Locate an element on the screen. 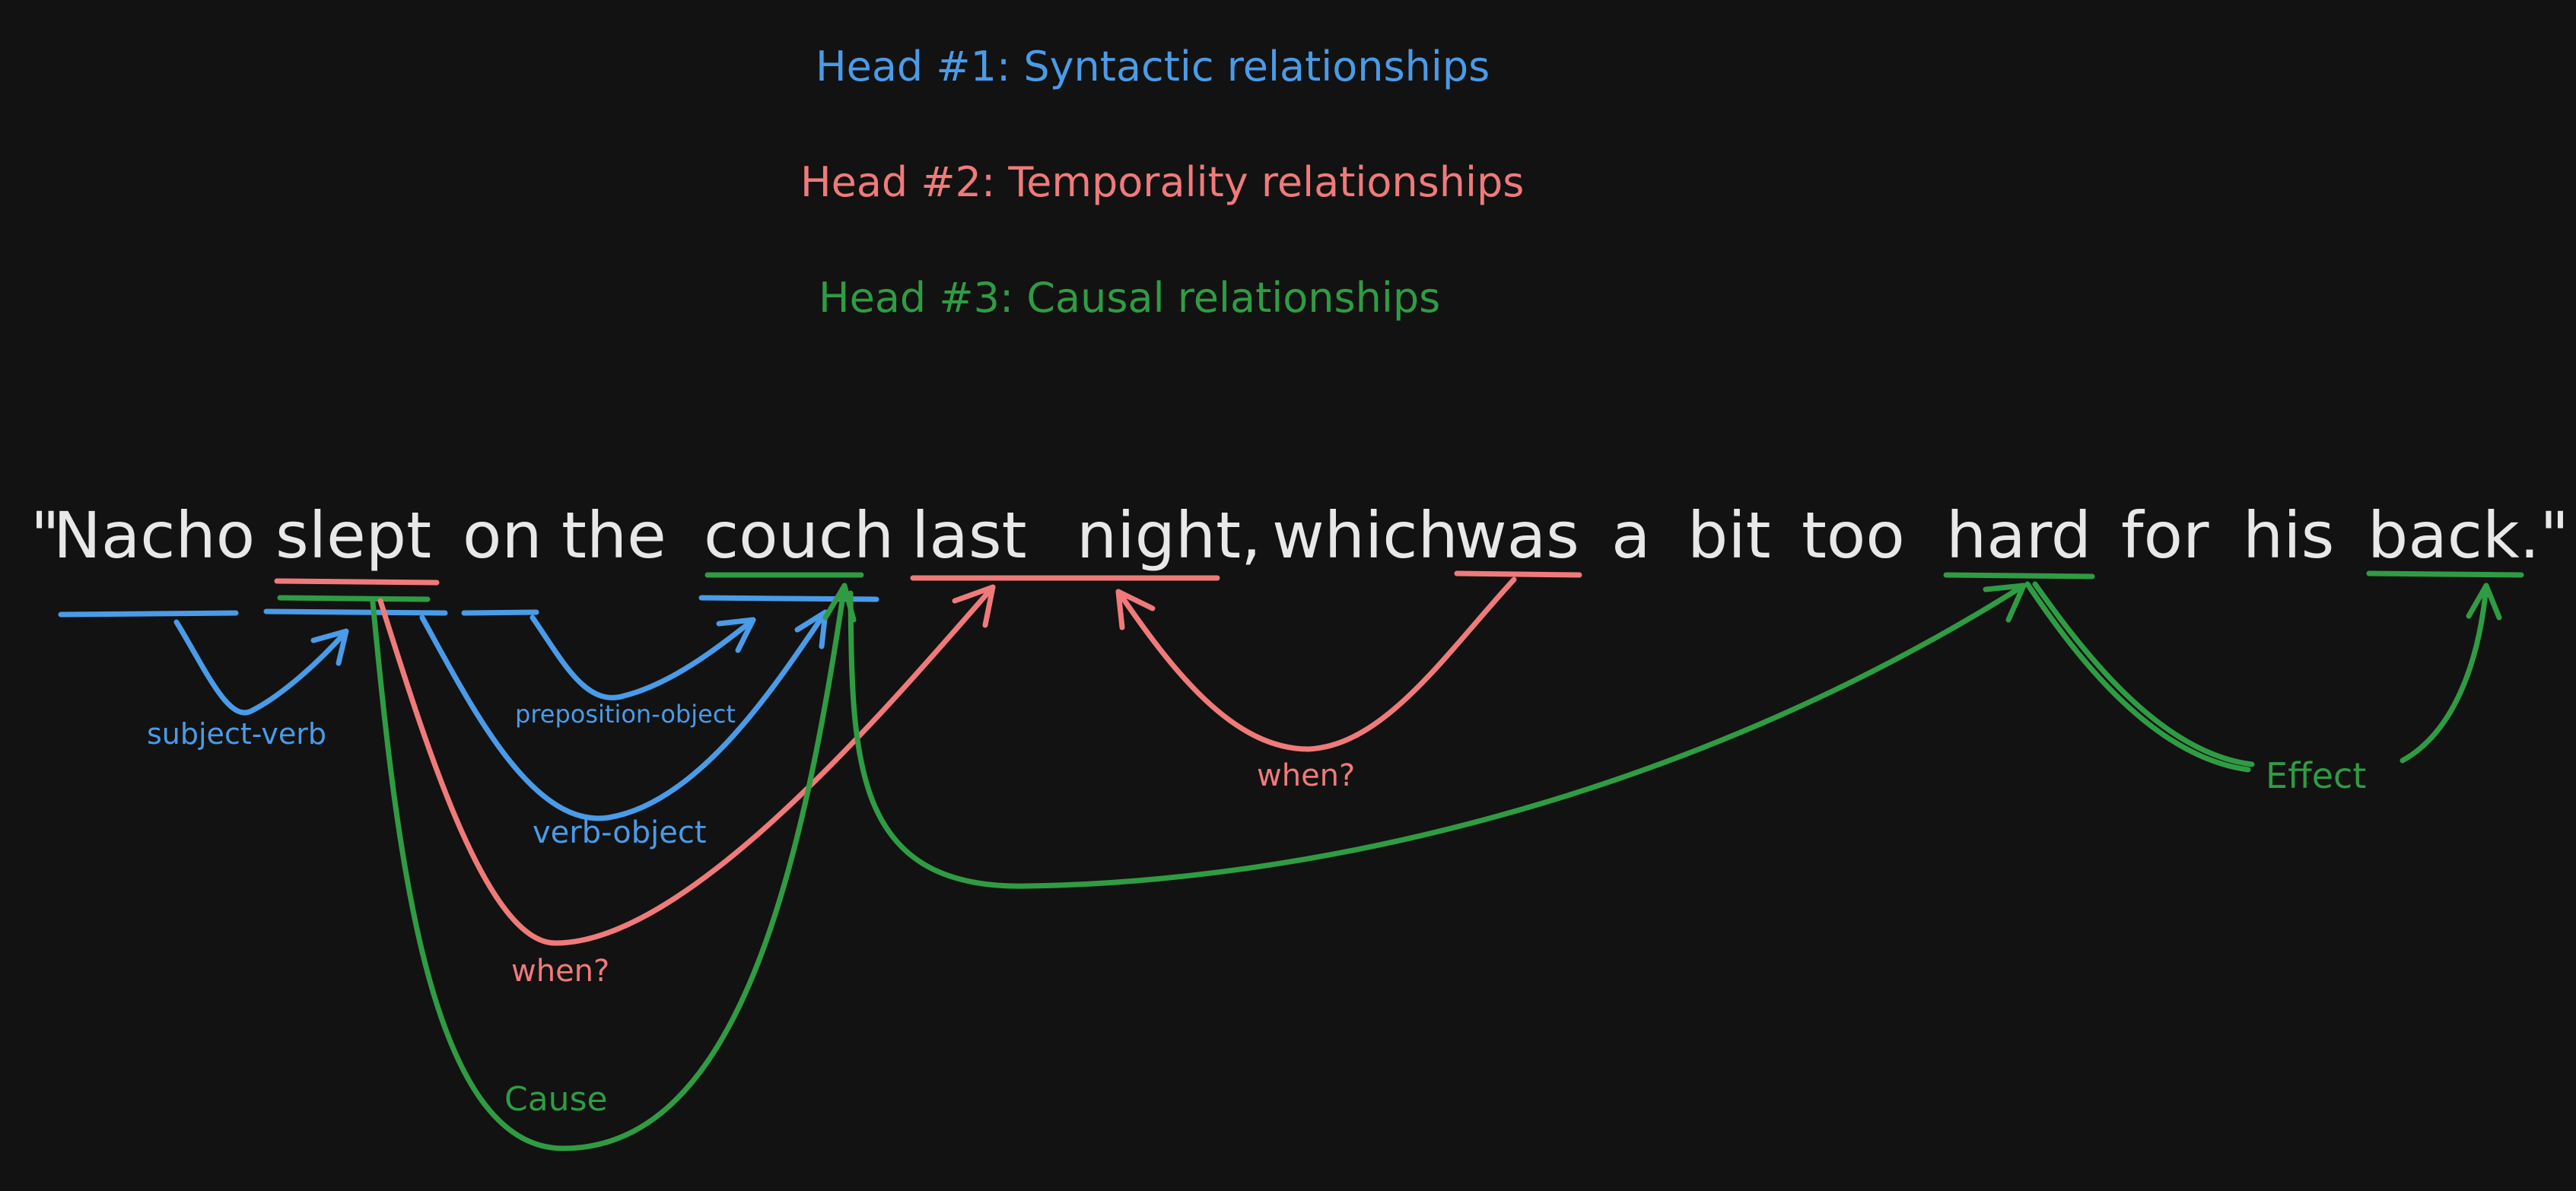 The width and height of the screenshot is (2576, 1191). temporality-arcs is located at coordinates (947, 761).